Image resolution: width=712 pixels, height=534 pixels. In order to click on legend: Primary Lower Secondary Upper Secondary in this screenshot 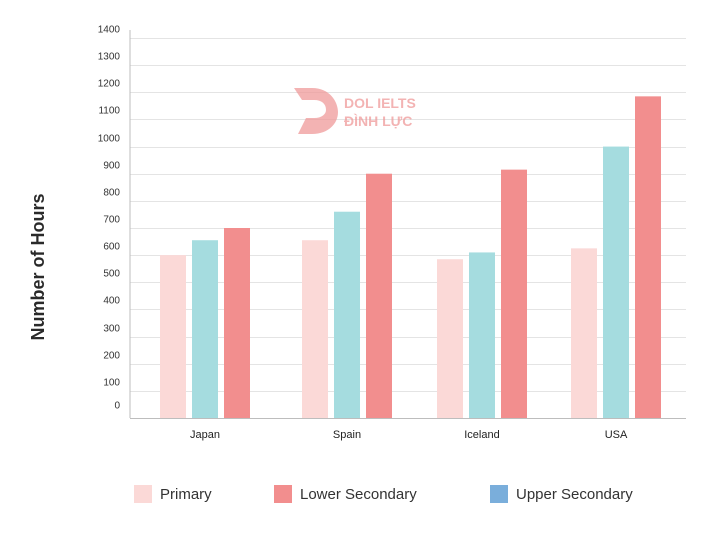, I will do `click(356, 494)`.